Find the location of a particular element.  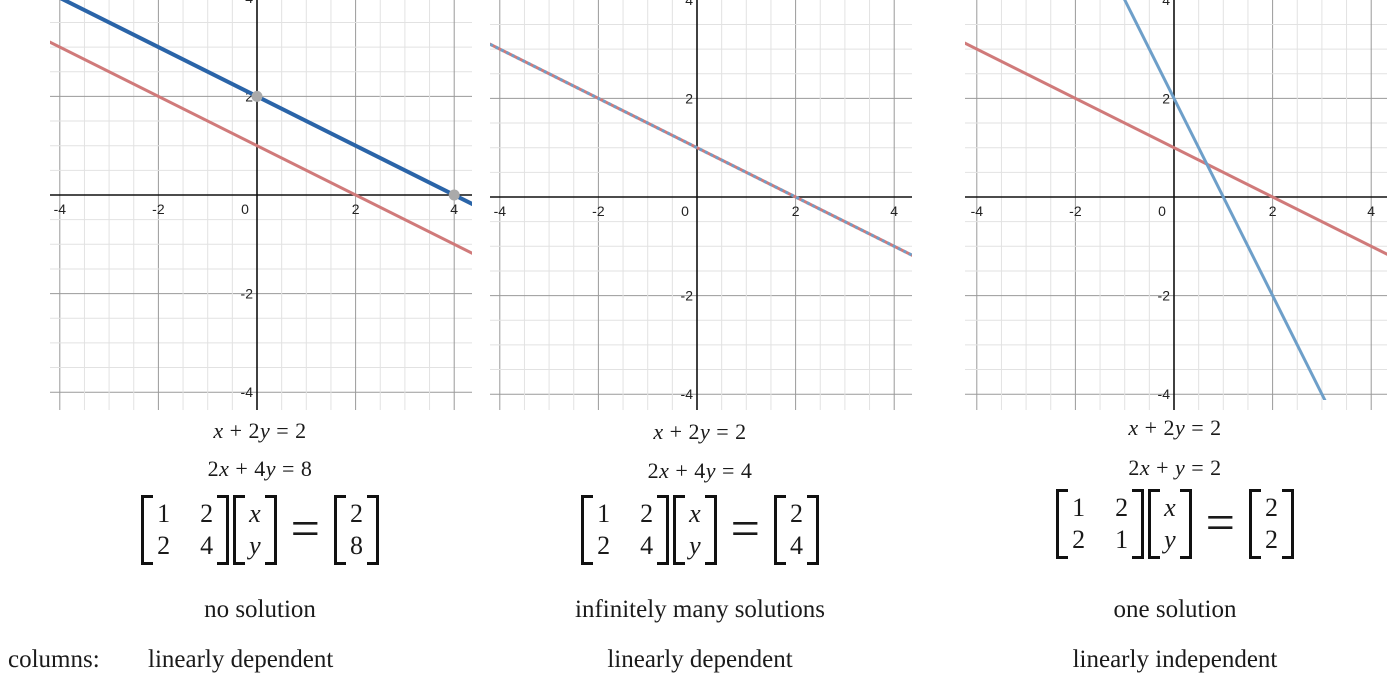

equation-2: 2x + y = 2 is located at coordinates (1175, 467).